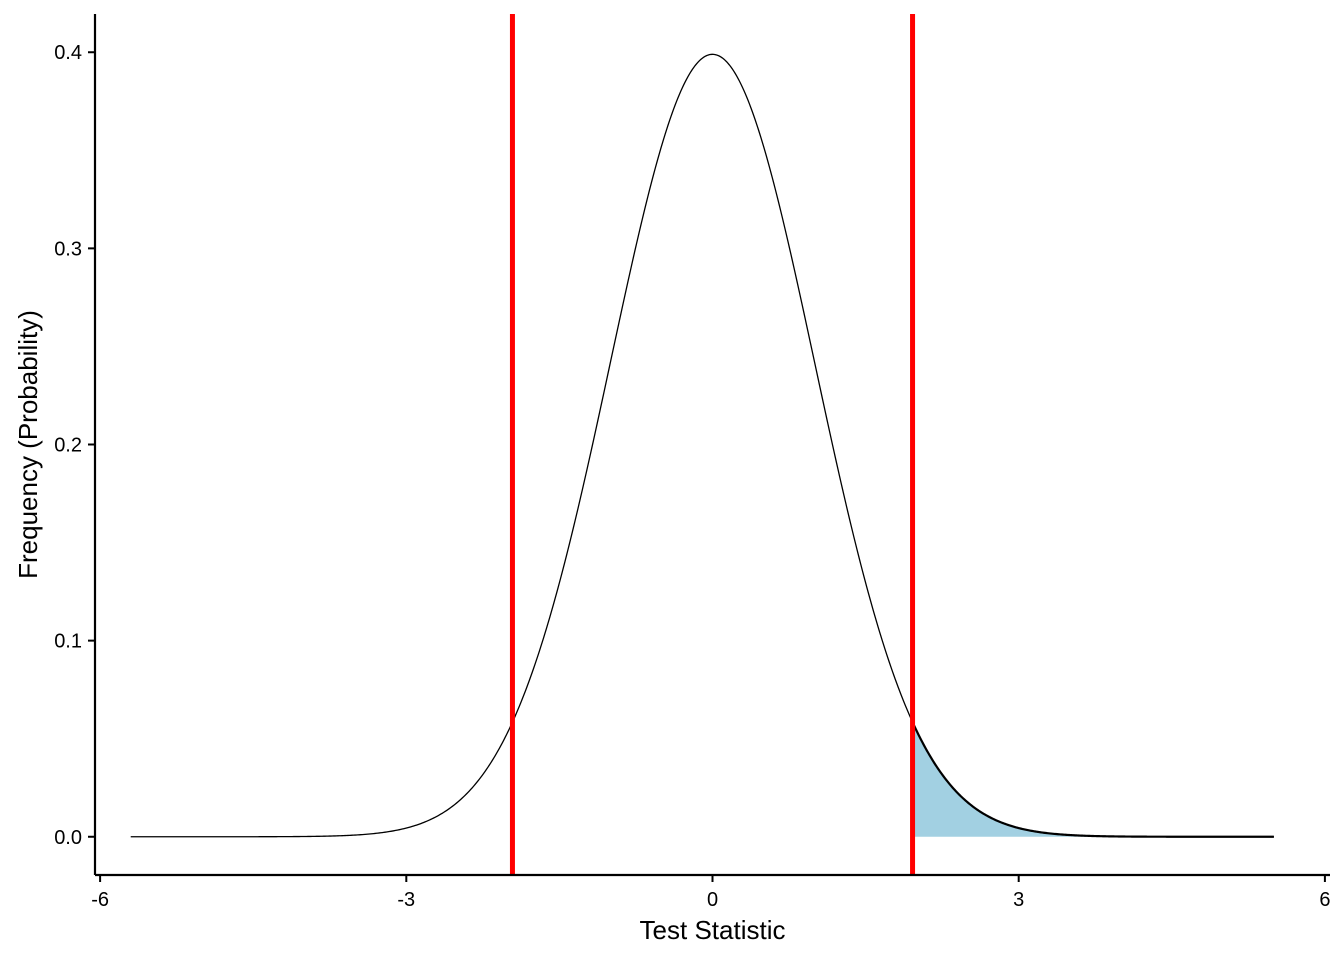  I want to click on shaded-tail-outline, so click(1092, 779).